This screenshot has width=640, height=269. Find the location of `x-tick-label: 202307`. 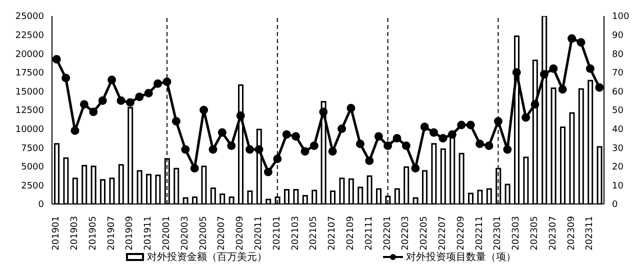

x-tick-label: 202307 is located at coordinates (553, 233).